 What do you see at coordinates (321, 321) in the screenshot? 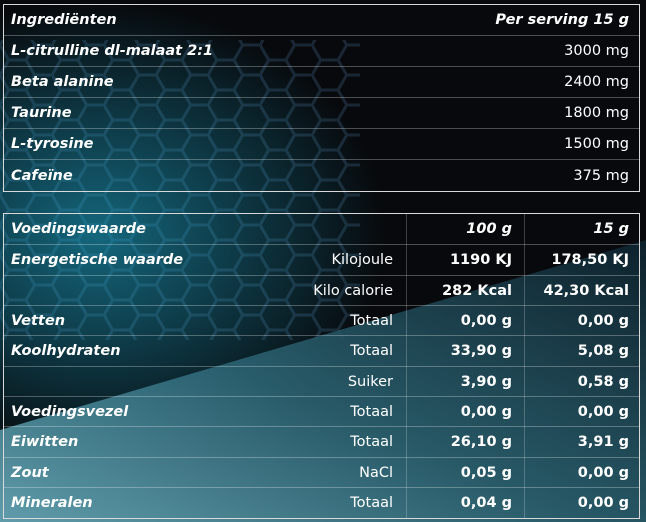
I see `nutrition-row: Vetten Totaal 0,00 g 0,00 g` at bounding box center [321, 321].